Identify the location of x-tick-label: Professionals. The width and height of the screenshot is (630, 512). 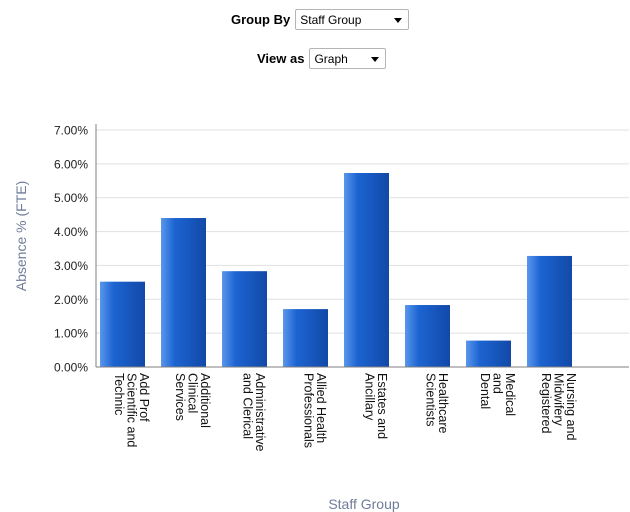
(308, 410).